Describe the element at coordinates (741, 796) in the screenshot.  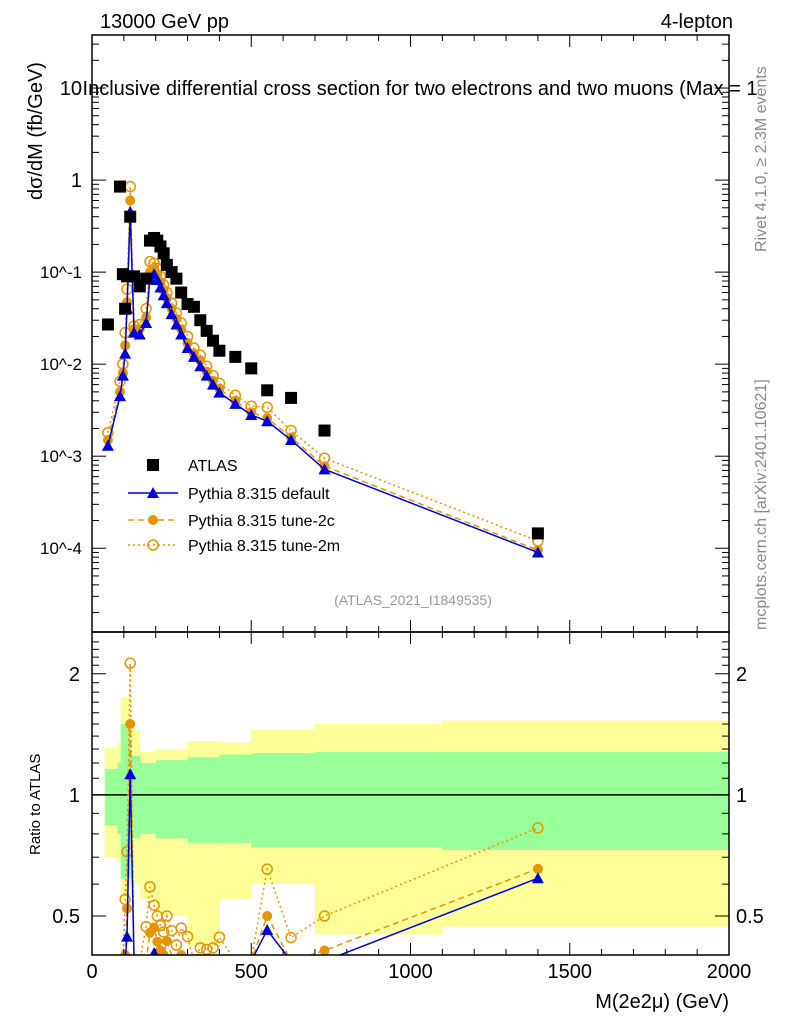
I see `ratio-tick-label-right: 1` at that location.